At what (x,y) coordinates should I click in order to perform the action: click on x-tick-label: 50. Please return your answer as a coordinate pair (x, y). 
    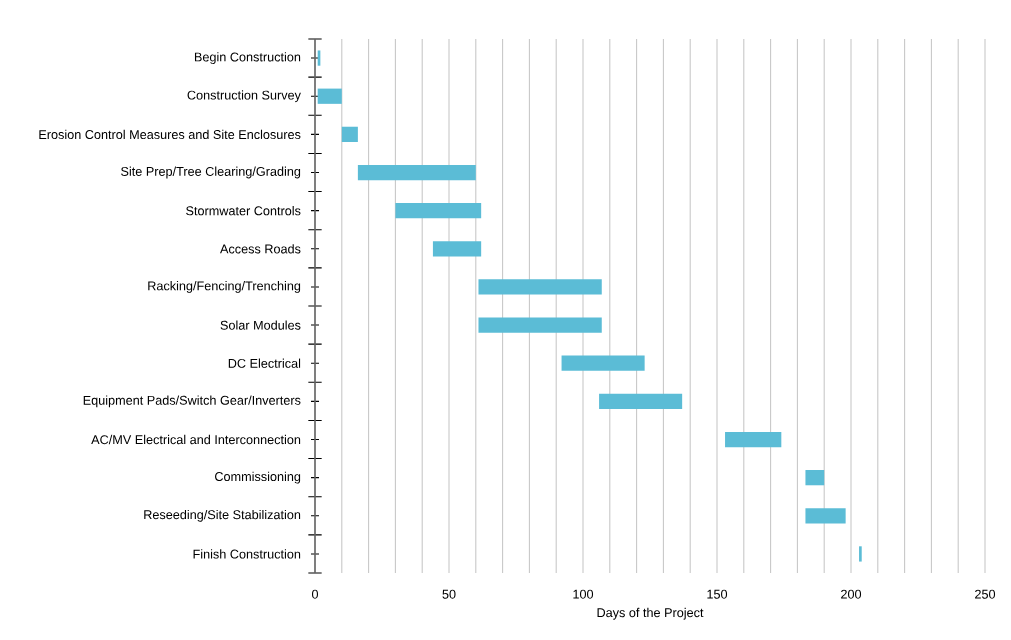
    Looking at the image, I should click on (449, 594).